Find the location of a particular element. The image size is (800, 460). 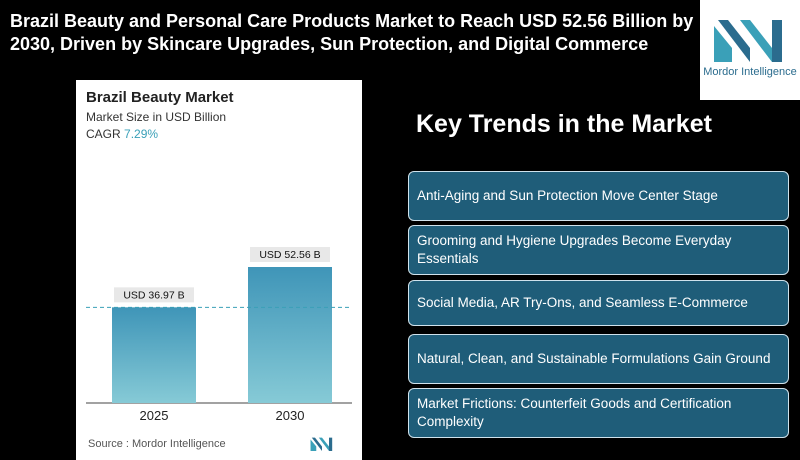

source-logo-icon is located at coordinates (322, 444).